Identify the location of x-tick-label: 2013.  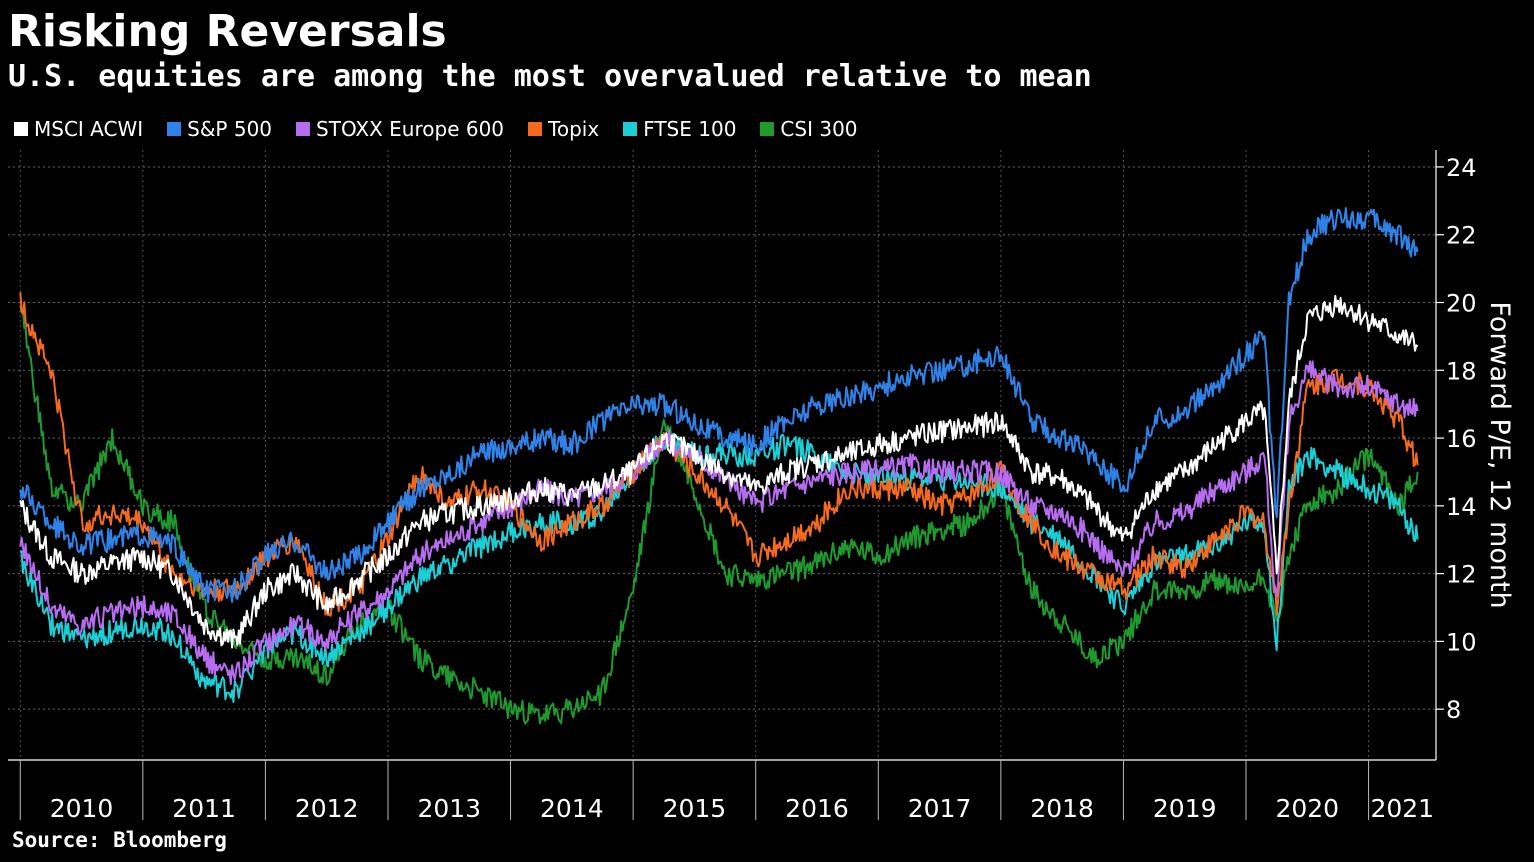
(449, 808).